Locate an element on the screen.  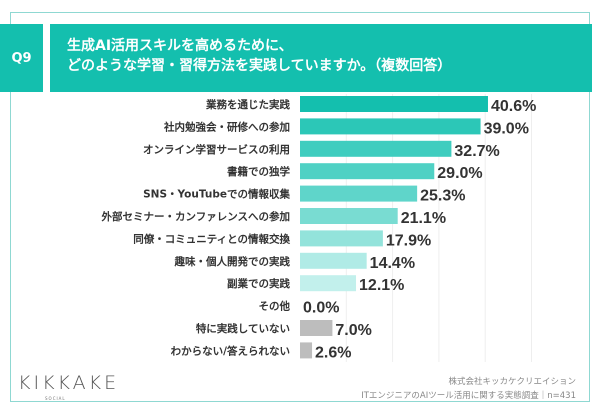
category-label: 書籍での独学 is located at coordinates (258, 171).